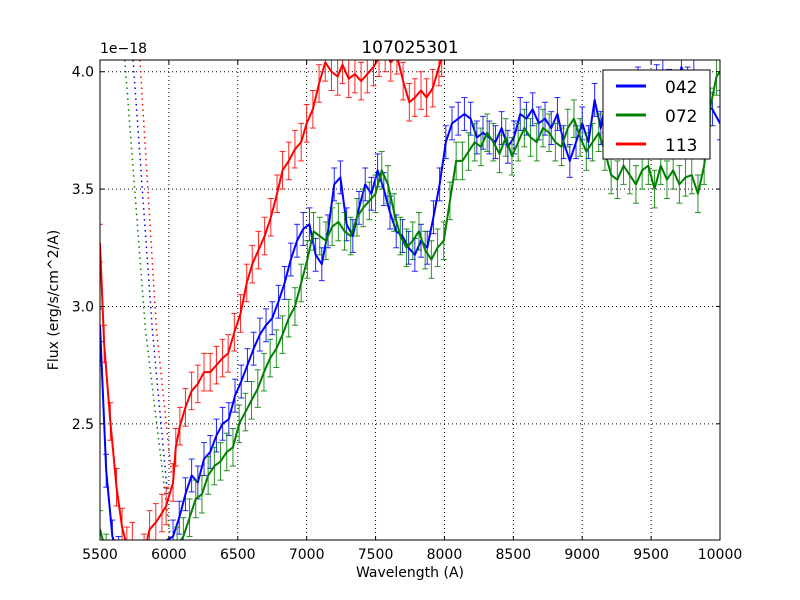 This screenshot has width=800, height=600. I want to click on x-tick-label: 6000, so click(169, 555).